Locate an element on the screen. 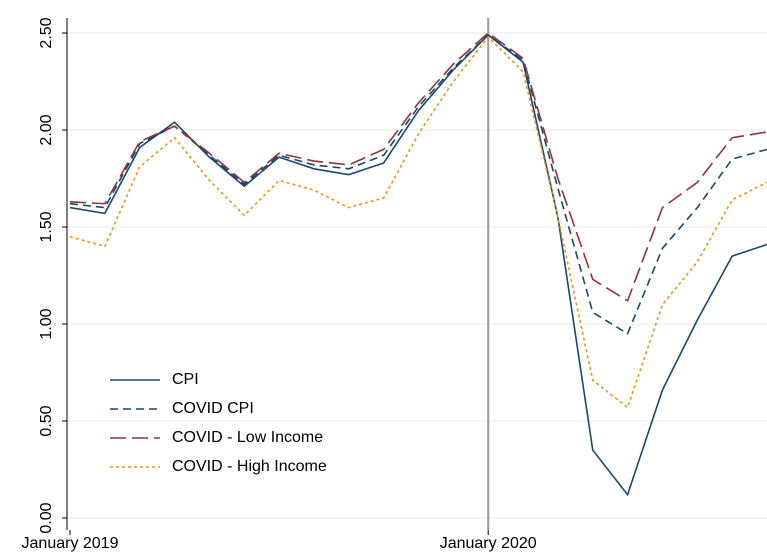  legend-label: COVID - High Income is located at coordinates (249, 466).